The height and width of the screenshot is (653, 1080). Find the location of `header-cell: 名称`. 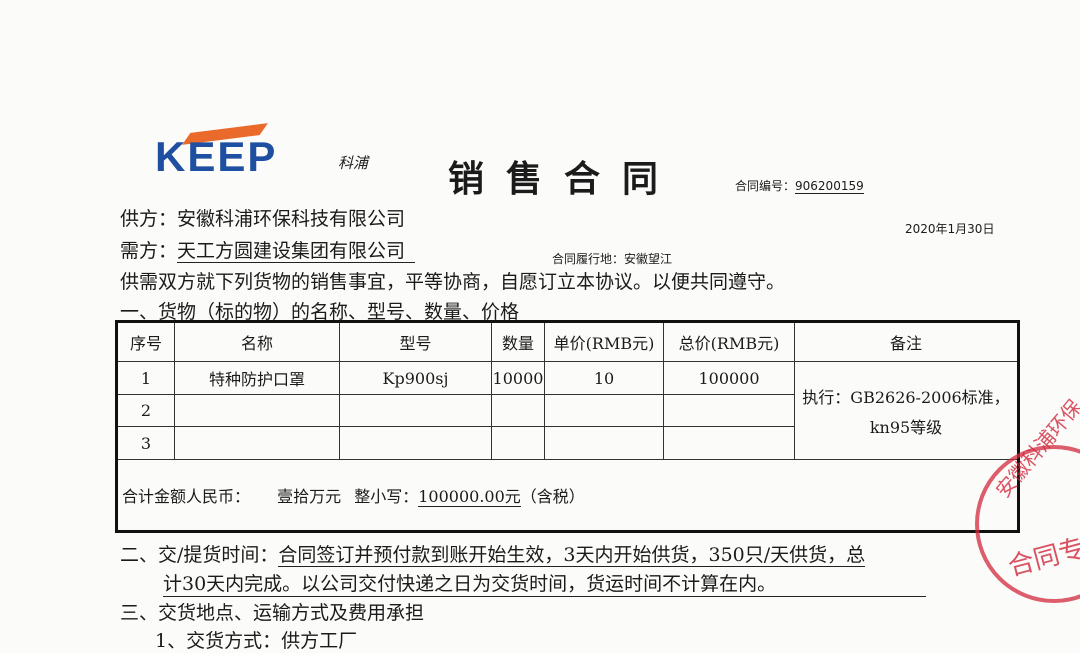

header-cell: 名称 is located at coordinates (257, 341).